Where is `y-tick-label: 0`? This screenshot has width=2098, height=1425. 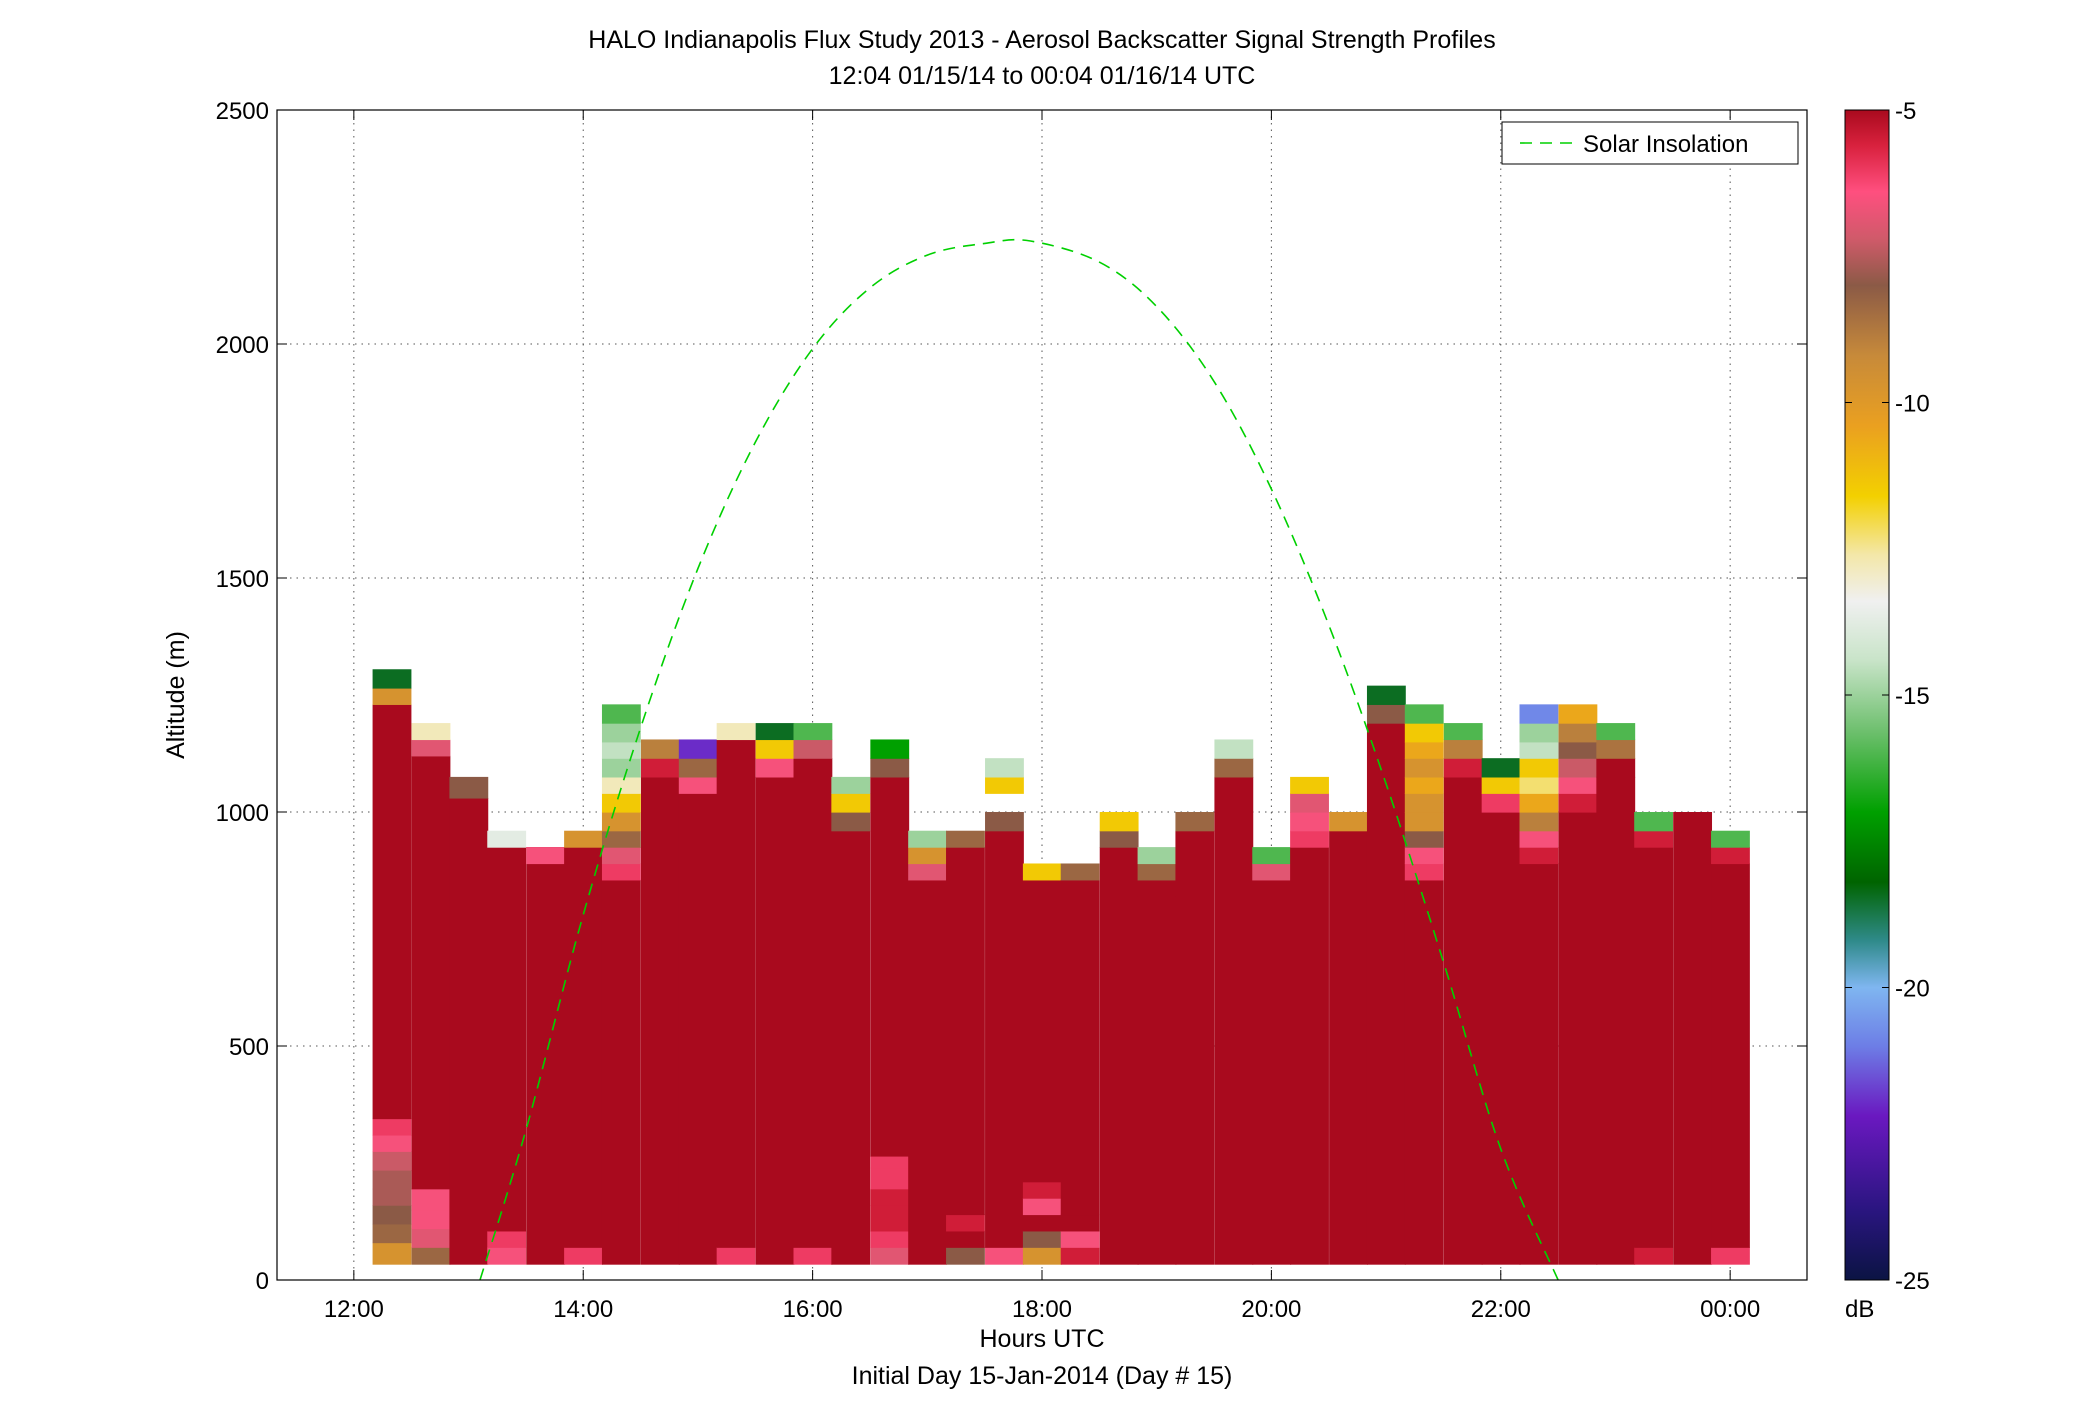
y-tick-label: 0 is located at coordinates (262, 1281).